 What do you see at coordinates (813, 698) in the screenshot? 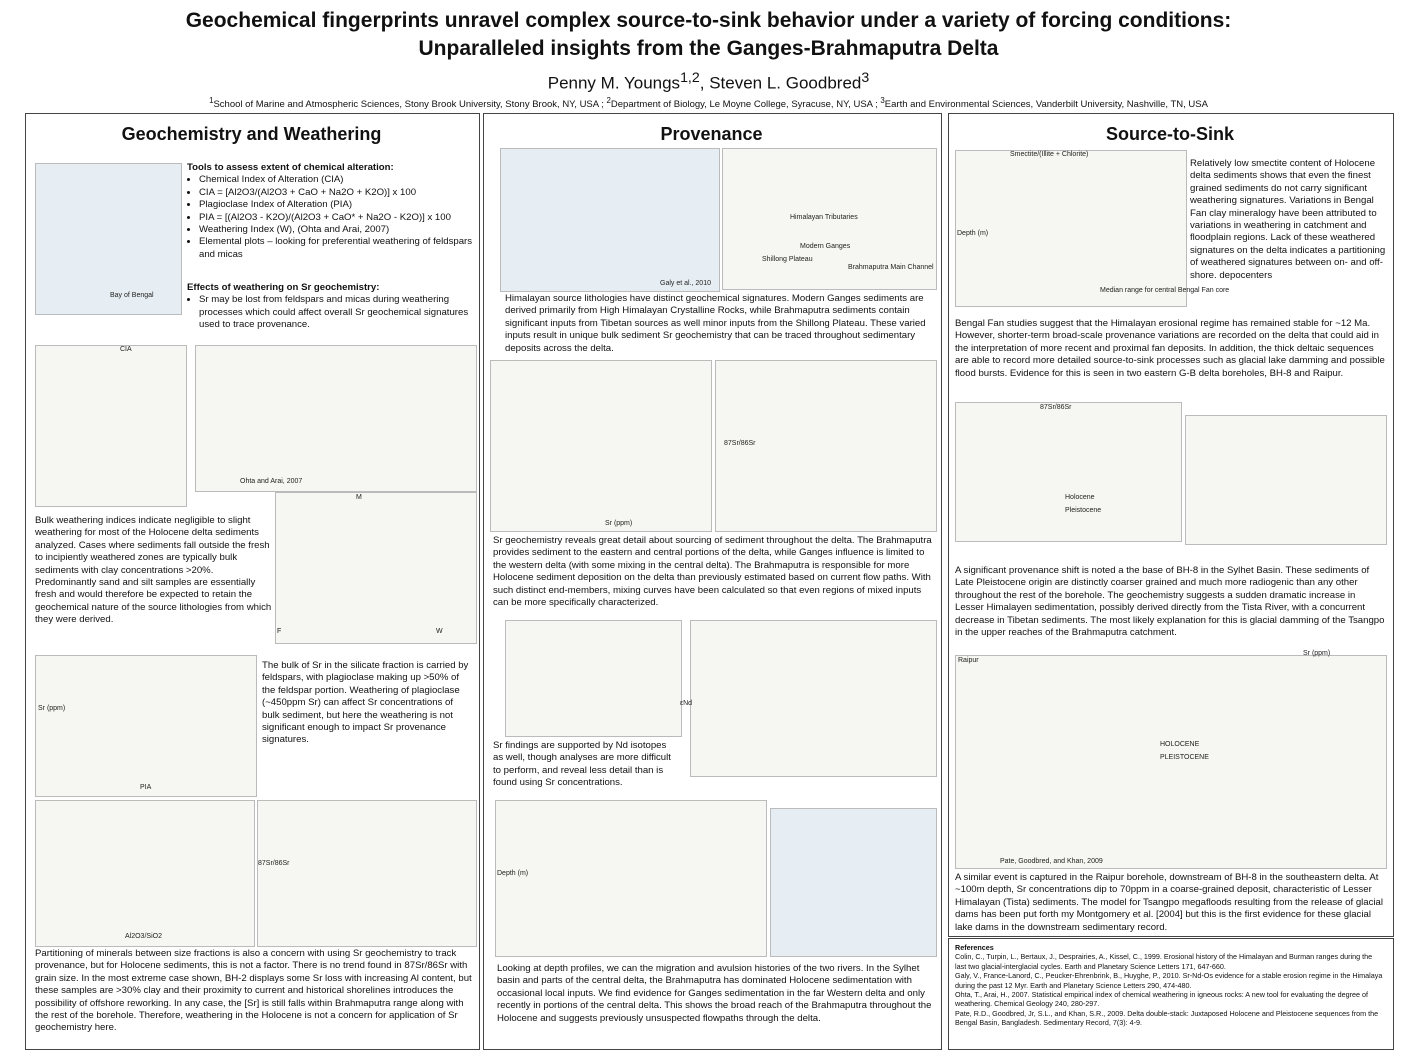
I see `figure-nd-scatter` at bounding box center [813, 698].